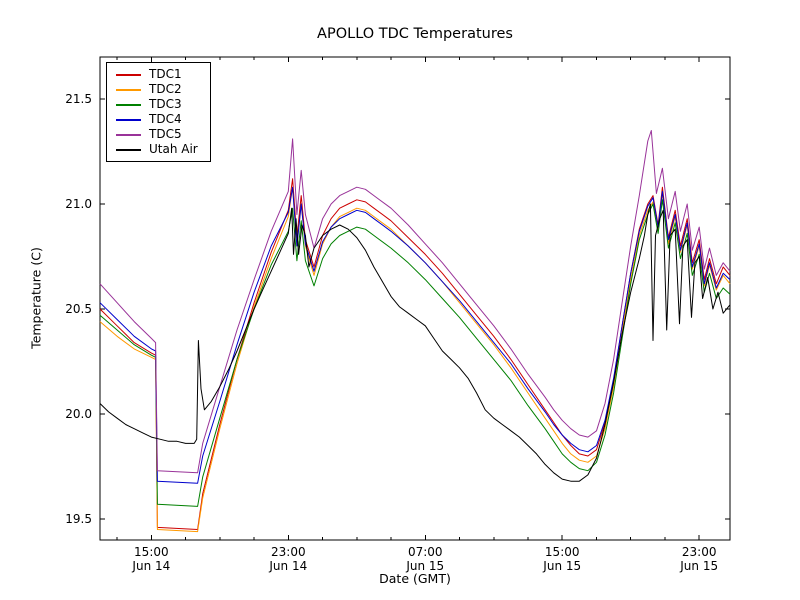  What do you see at coordinates (78, 99) in the screenshot?
I see `y-tick-label: 21.5` at bounding box center [78, 99].